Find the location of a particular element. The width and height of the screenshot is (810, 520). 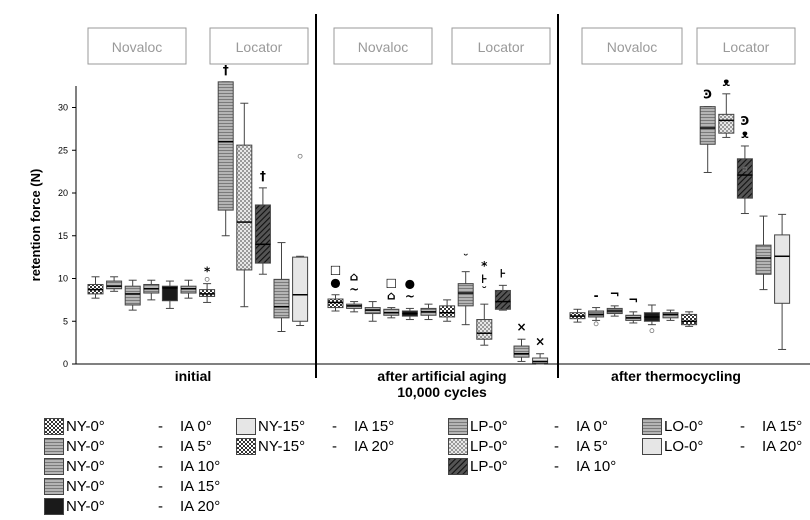

y-tick-label: 30 is located at coordinates (63, 108).